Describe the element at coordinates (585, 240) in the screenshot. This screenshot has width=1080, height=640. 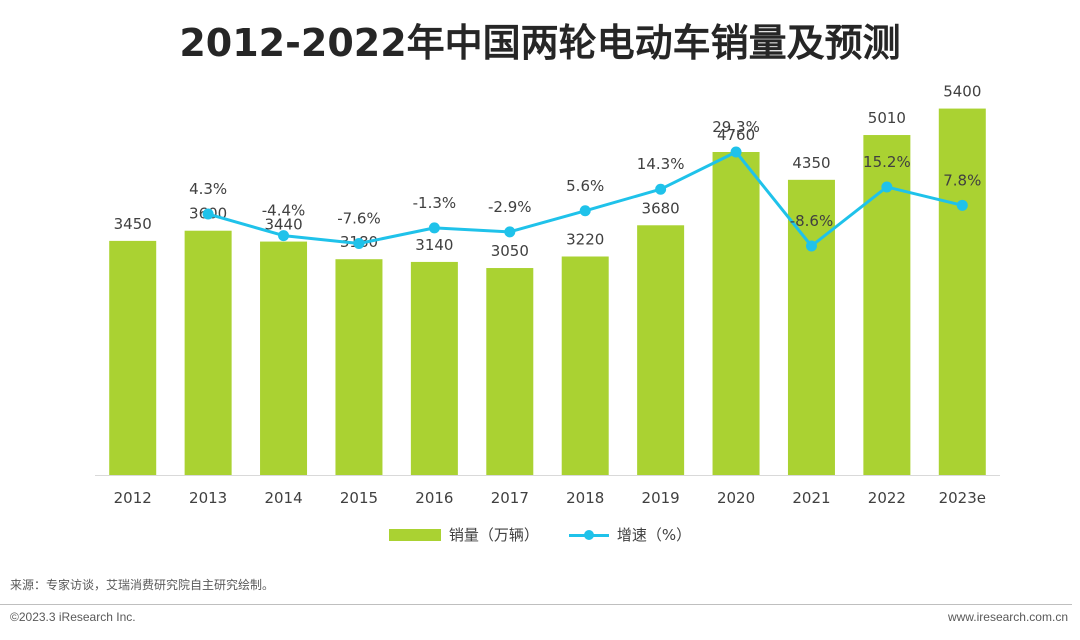
I see `bar-label-2018: 3220` at that location.